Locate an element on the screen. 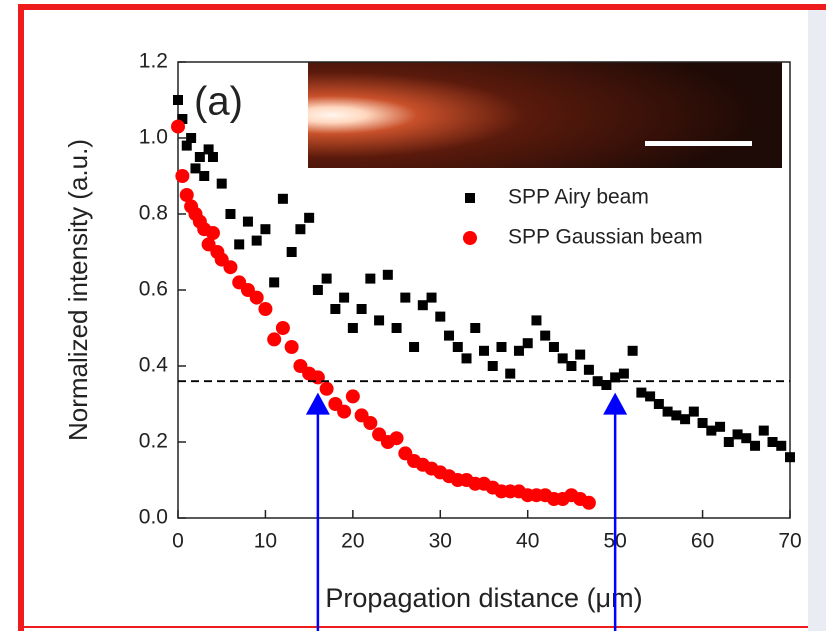  y-tick-label: 0.8 is located at coordinates (153, 213).